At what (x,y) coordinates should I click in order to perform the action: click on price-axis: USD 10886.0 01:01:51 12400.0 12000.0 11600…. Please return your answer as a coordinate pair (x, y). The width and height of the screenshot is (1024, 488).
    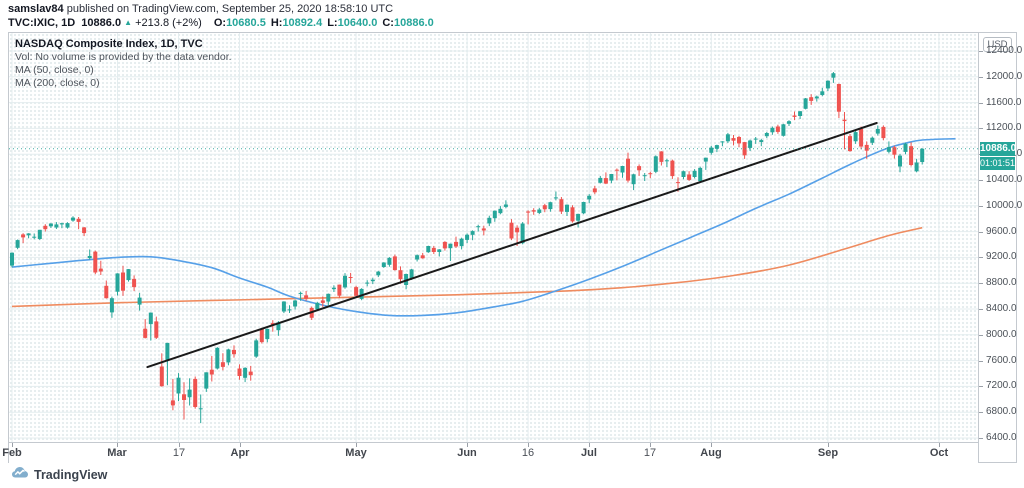
    Looking at the image, I should click on (1000, 247).